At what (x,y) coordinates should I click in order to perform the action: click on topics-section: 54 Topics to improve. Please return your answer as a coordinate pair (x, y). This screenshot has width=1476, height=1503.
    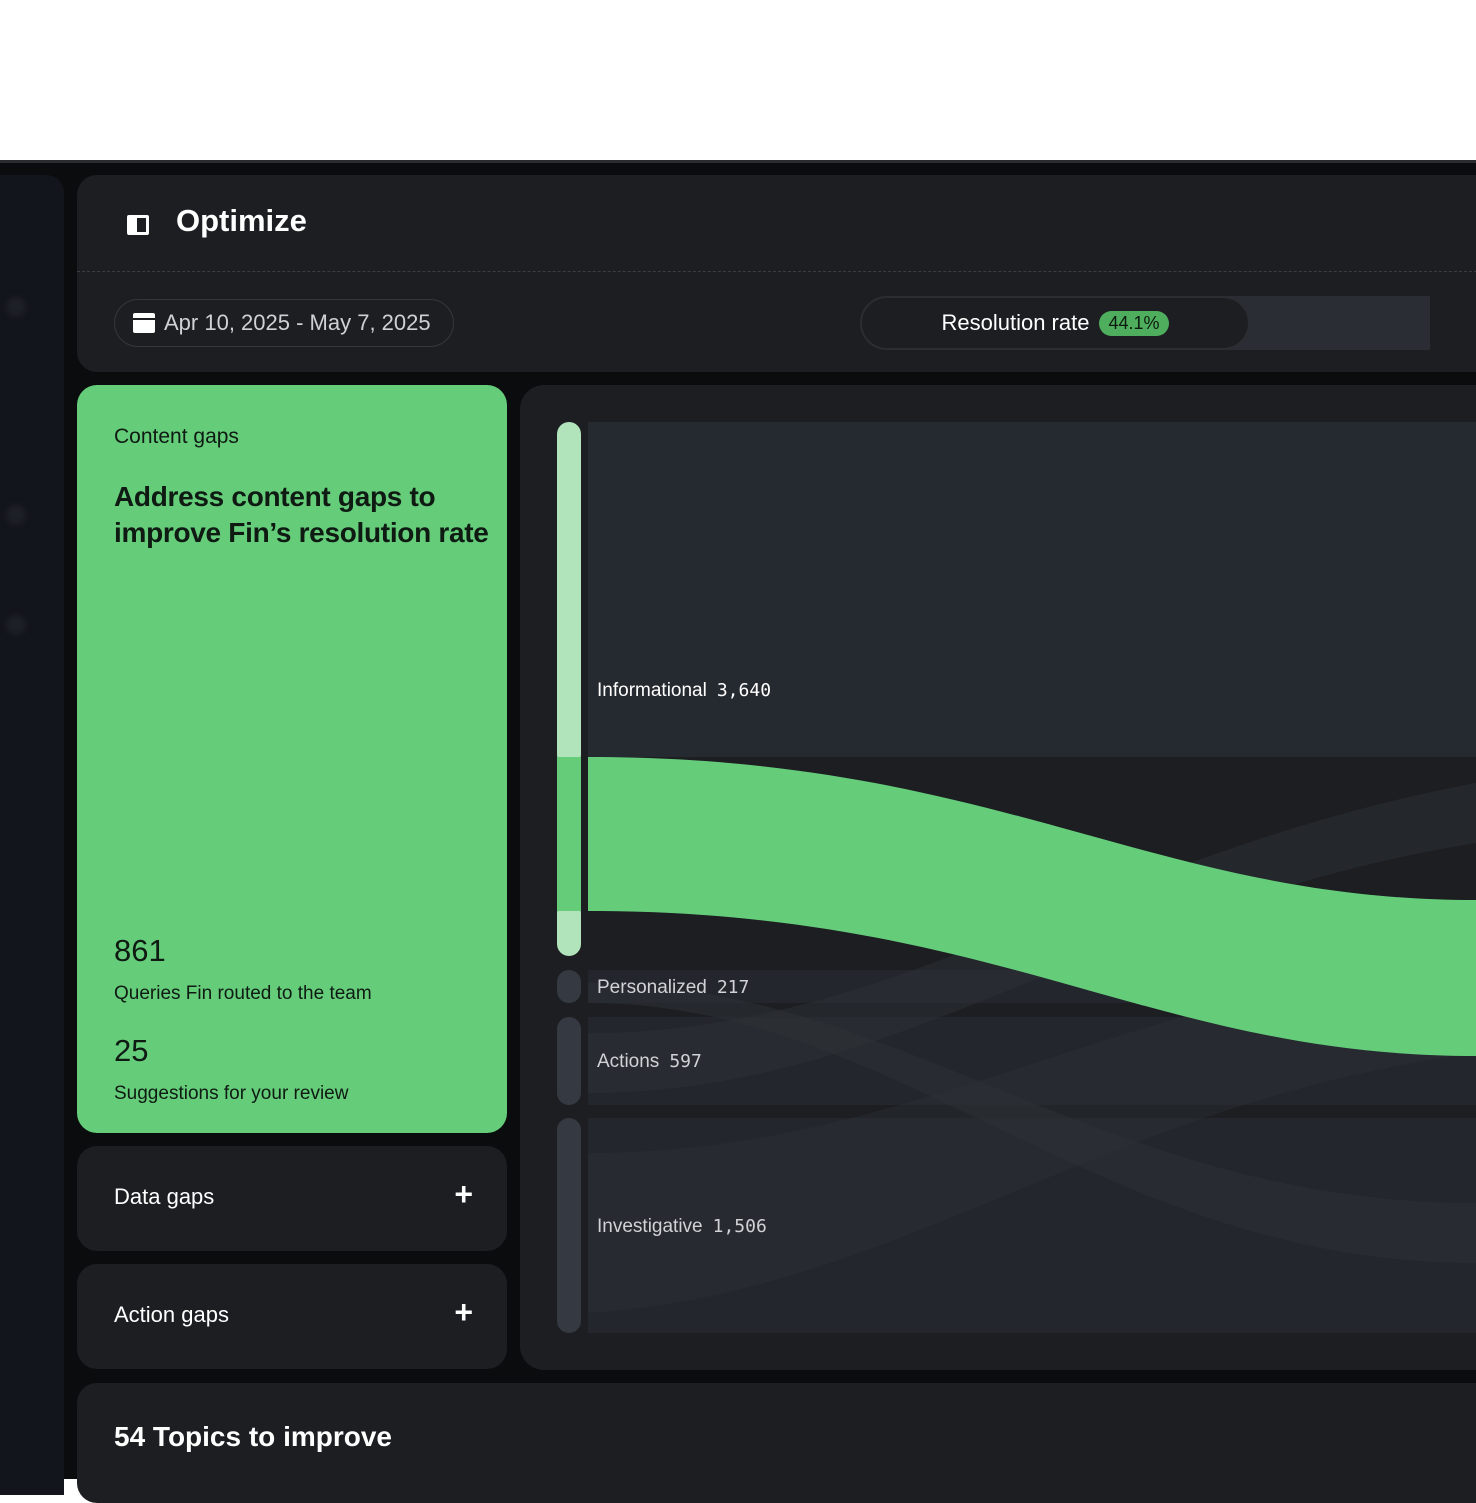
    Looking at the image, I should click on (776, 1443).